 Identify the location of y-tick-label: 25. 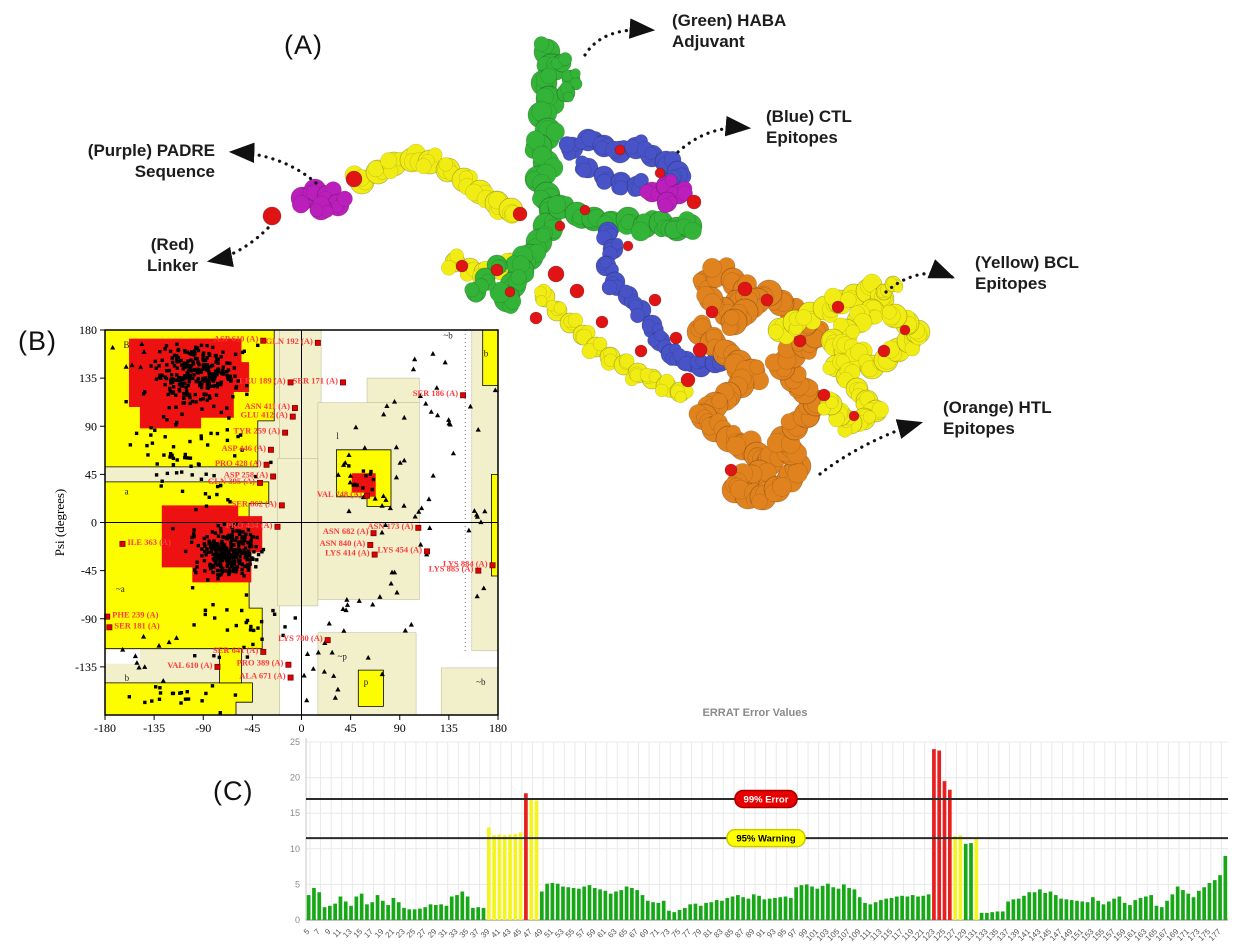
(295, 742).